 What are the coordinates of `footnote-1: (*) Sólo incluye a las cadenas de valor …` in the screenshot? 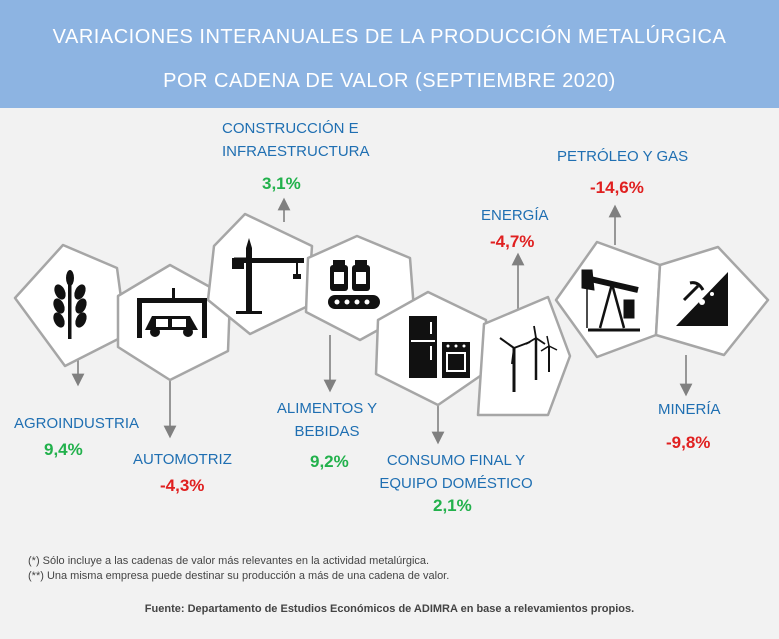 It's located at (229, 561).